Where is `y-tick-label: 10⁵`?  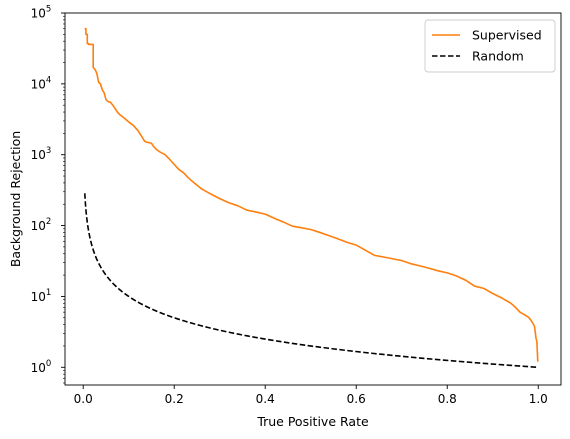 y-tick-label: 10⁵ is located at coordinates (41, 13).